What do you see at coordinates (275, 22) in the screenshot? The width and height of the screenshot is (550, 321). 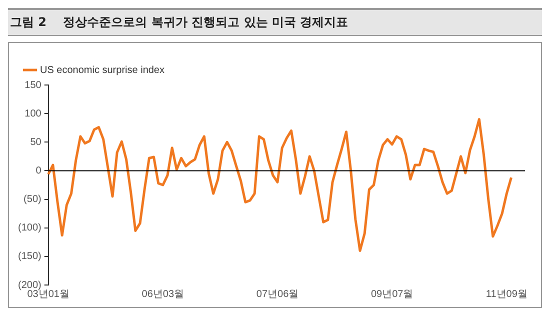 I see `chart-title: 그림 2 정상수준으로의 복귀가 진행되고 있는 미국 경제지표` at bounding box center [275, 22].